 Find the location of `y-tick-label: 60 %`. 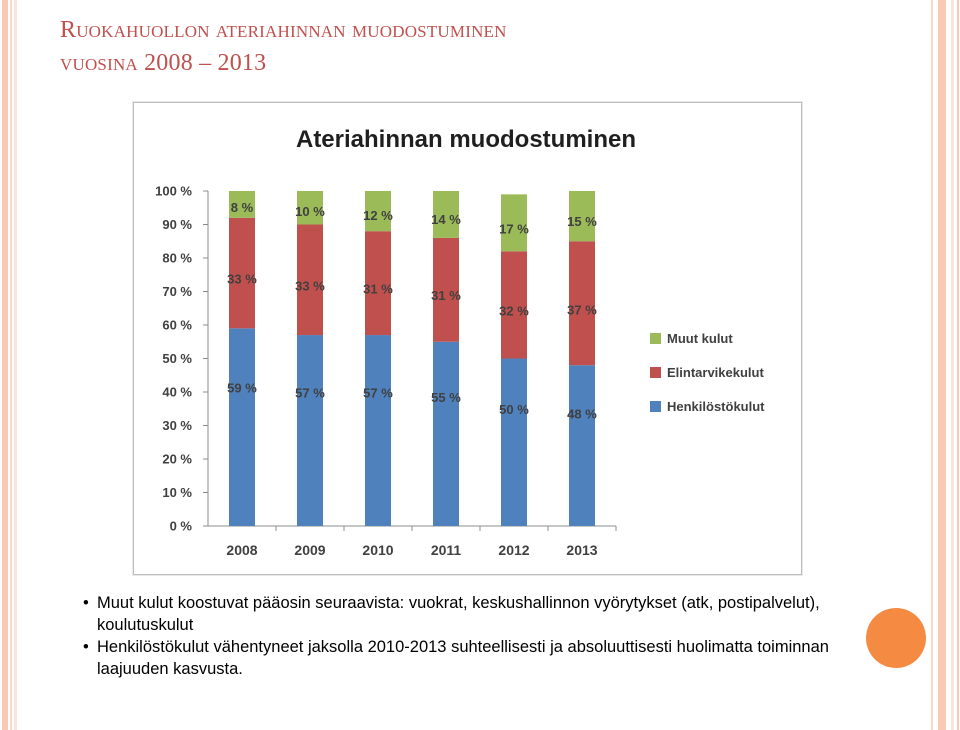

y-tick-label: 60 % is located at coordinates (177, 325).